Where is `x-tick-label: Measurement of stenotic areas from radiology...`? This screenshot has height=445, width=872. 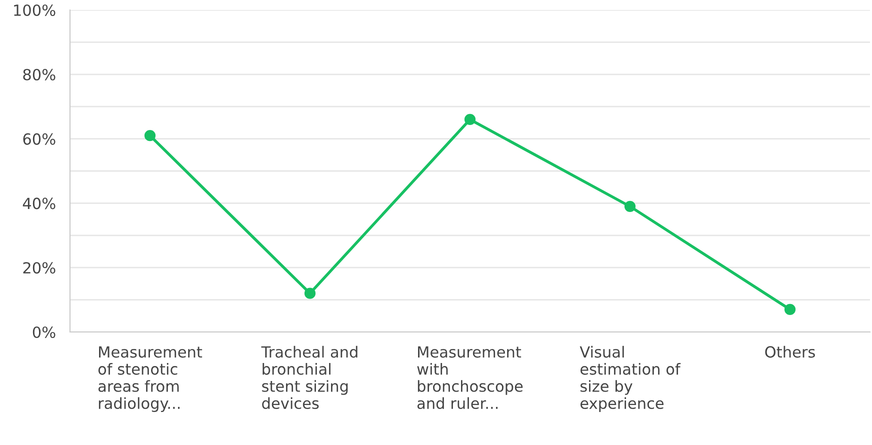 x-tick-label: Measurement of stenotic areas from radiology... is located at coordinates (150, 379).